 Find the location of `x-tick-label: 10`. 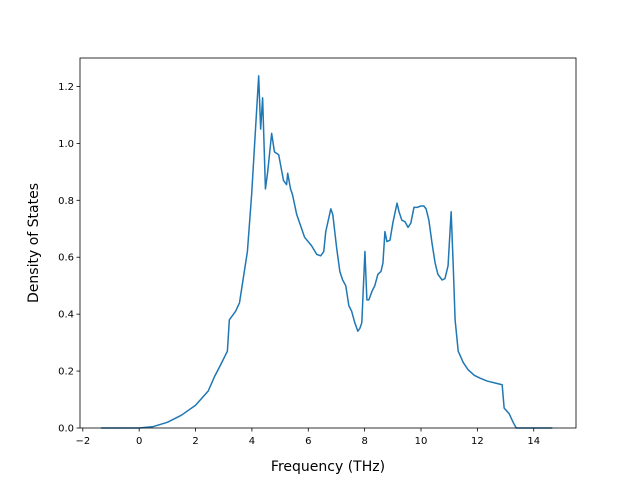

x-tick-label: 10 is located at coordinates (421, 441).